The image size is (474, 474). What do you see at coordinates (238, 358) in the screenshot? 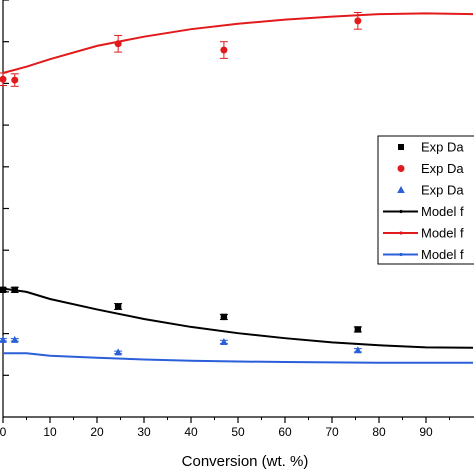
I see `series-5-curve` at bounding box center [238, 358].